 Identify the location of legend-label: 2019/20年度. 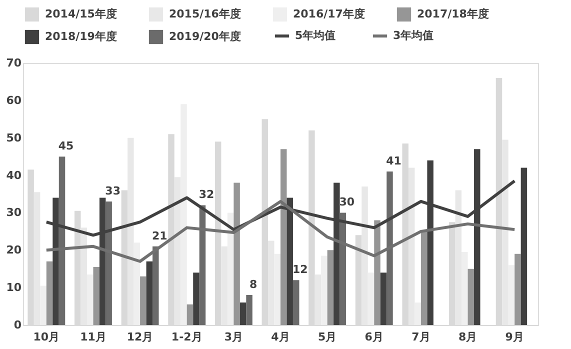
(205, 36).